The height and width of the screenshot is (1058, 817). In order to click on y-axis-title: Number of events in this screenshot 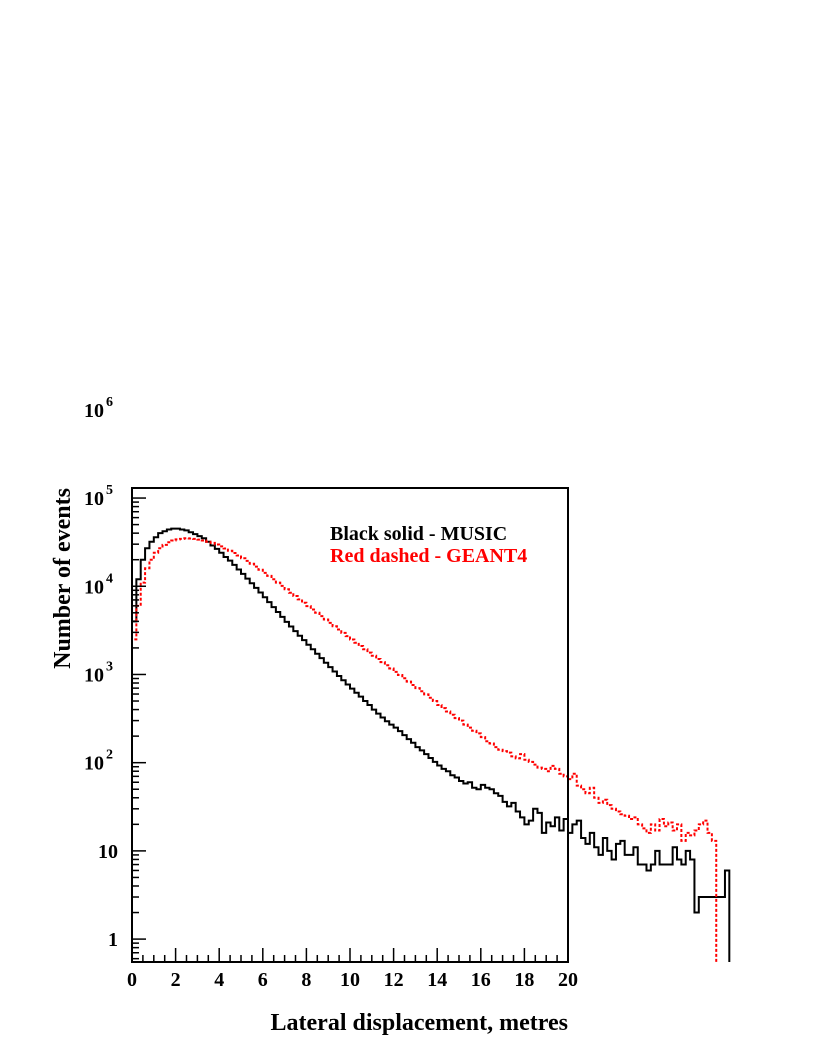, I will do `click(63, 578)`.